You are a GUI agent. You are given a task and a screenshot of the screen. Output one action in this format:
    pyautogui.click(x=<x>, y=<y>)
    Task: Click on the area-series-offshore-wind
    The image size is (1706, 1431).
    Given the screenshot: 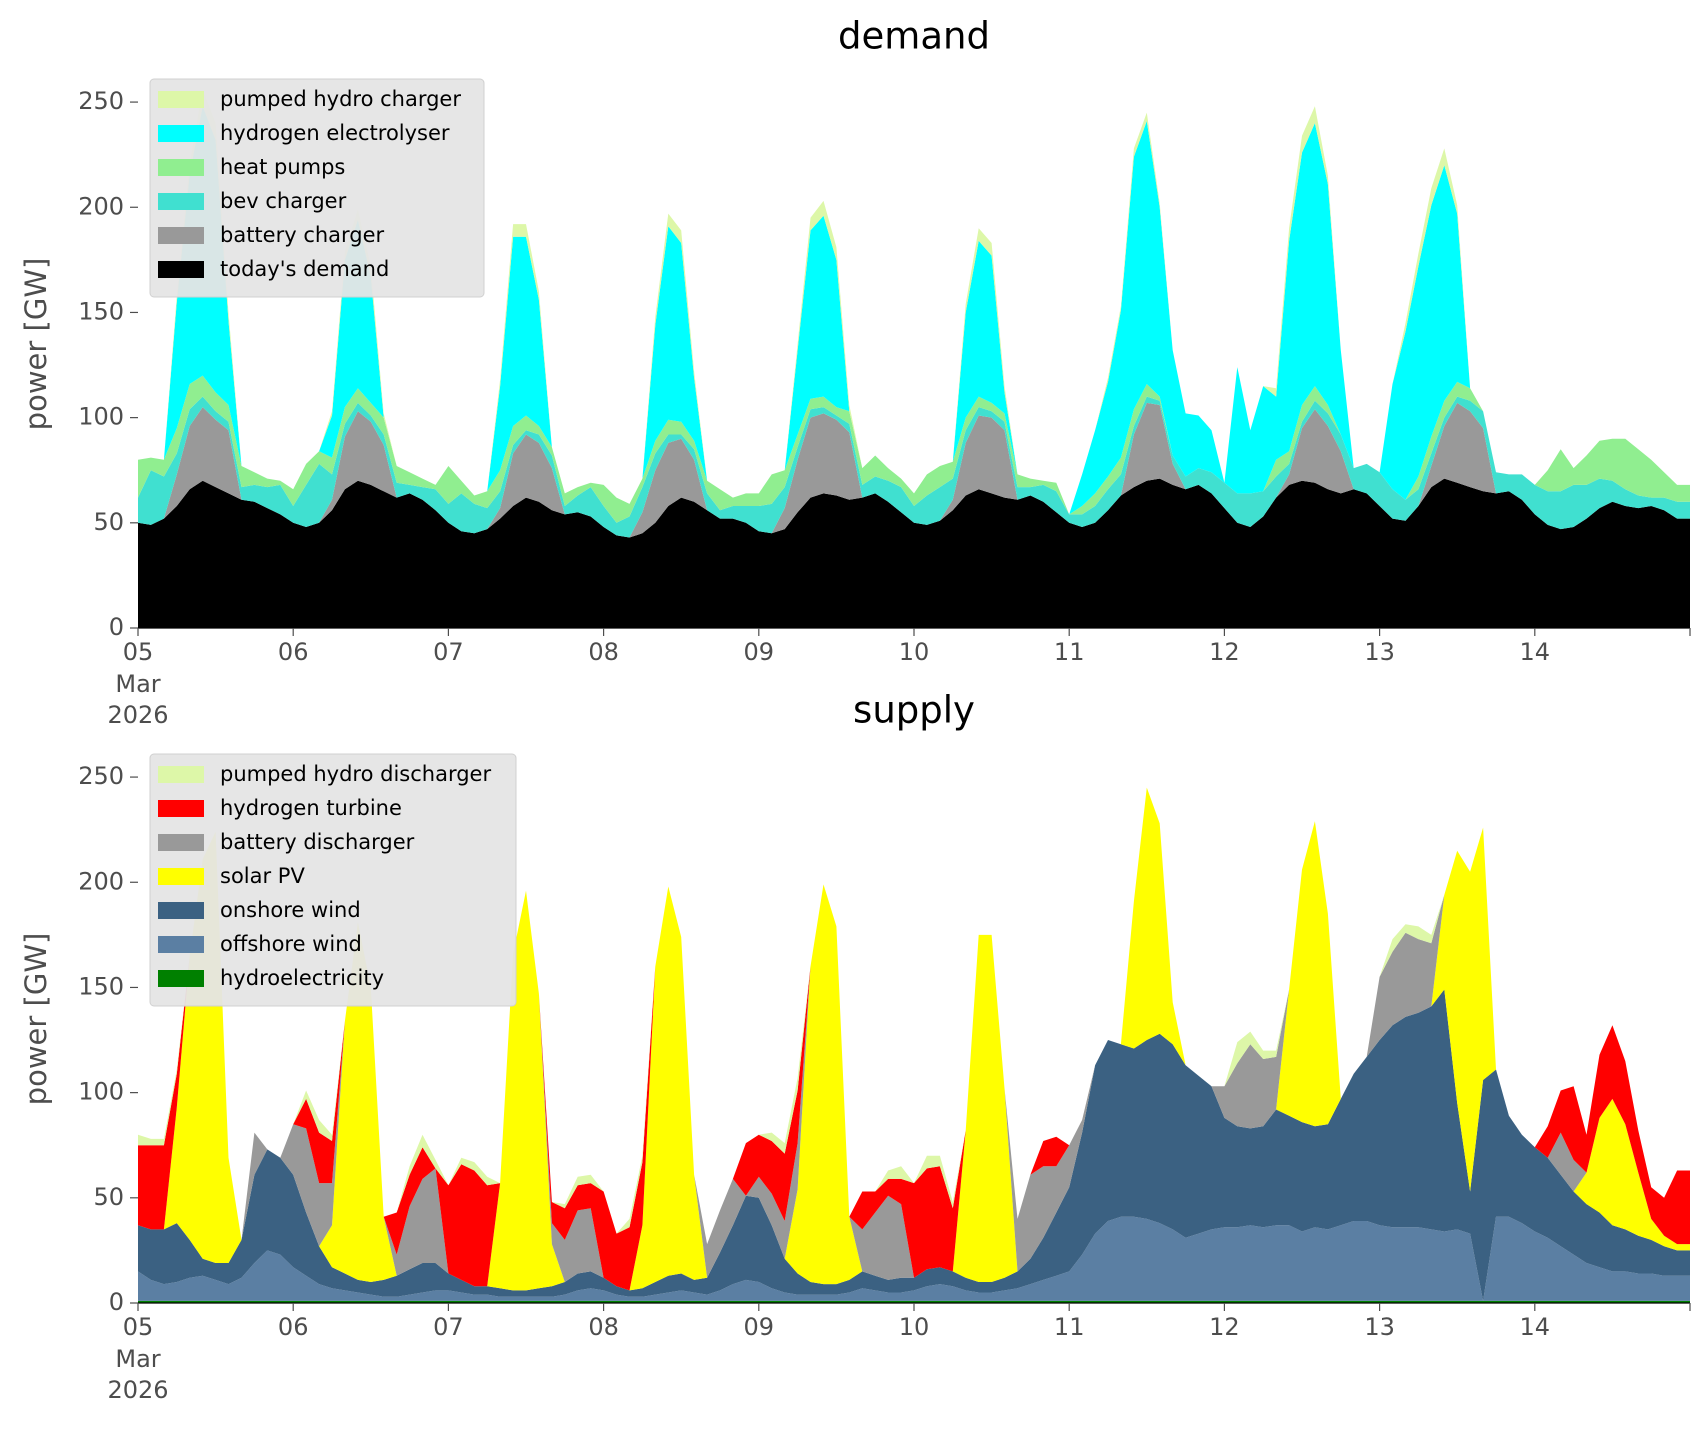 What is the action you would take?
    pyautogui.click(x=914, y=1258)
    